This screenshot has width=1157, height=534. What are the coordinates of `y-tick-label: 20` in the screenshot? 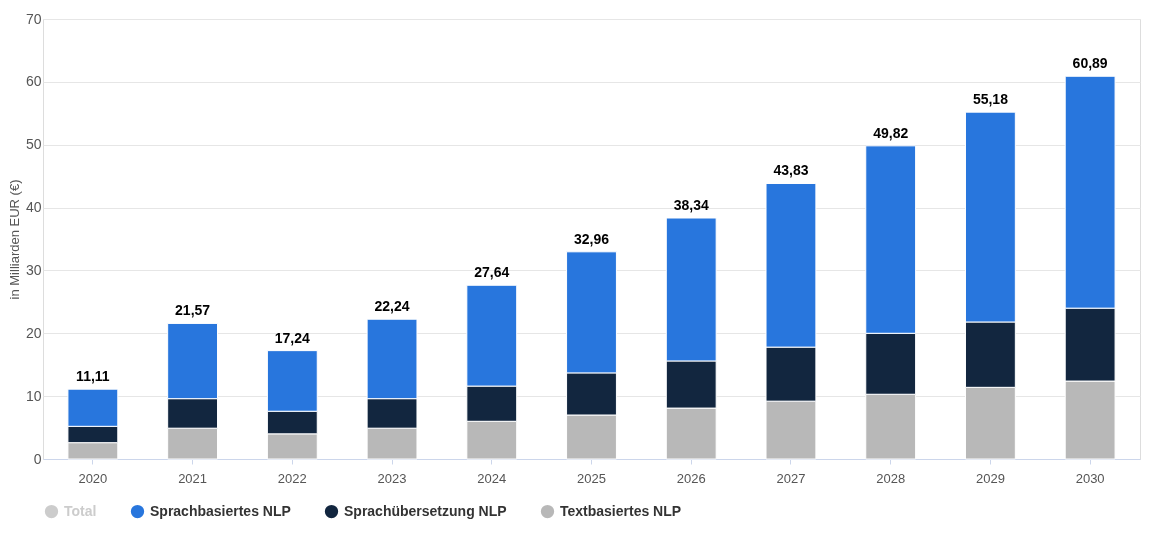 It's located at (33, 332).